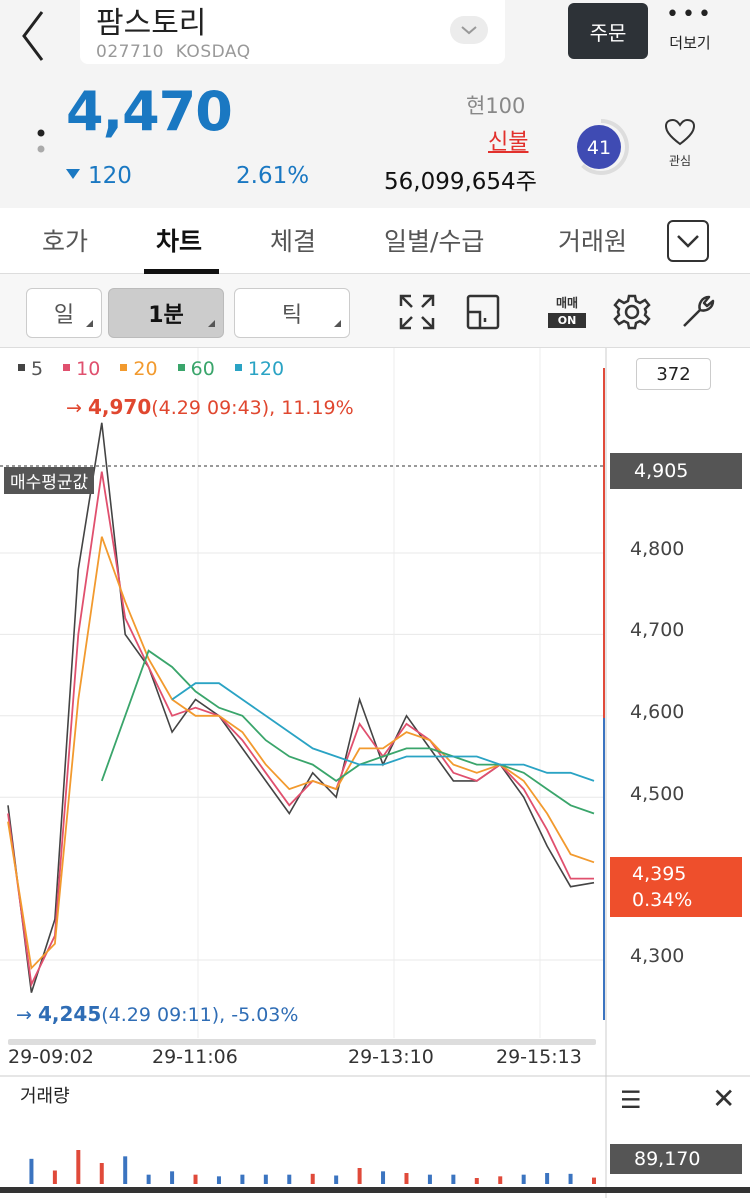 This screenshot has height=1199, width=750. I want to click on y-tick-label: 4,300, so click(657, 956).